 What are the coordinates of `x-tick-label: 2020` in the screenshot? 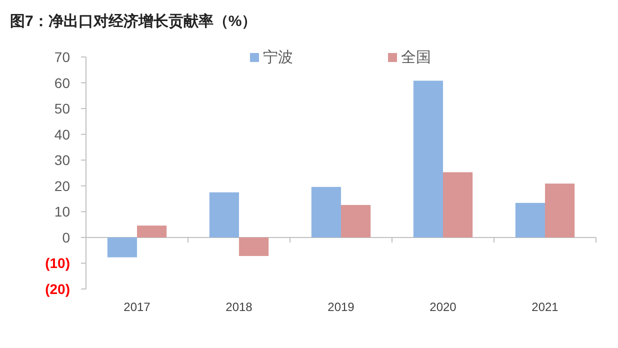 It's located at (443, 307).